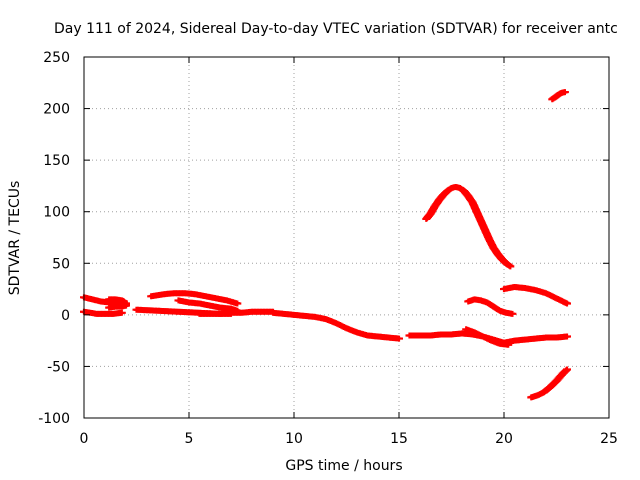 The image size is (640, 480). What do you see at coordinates (189, 439) in the screenshot?
I see `x-tick-label: 5` at bounding box center [189, 439].